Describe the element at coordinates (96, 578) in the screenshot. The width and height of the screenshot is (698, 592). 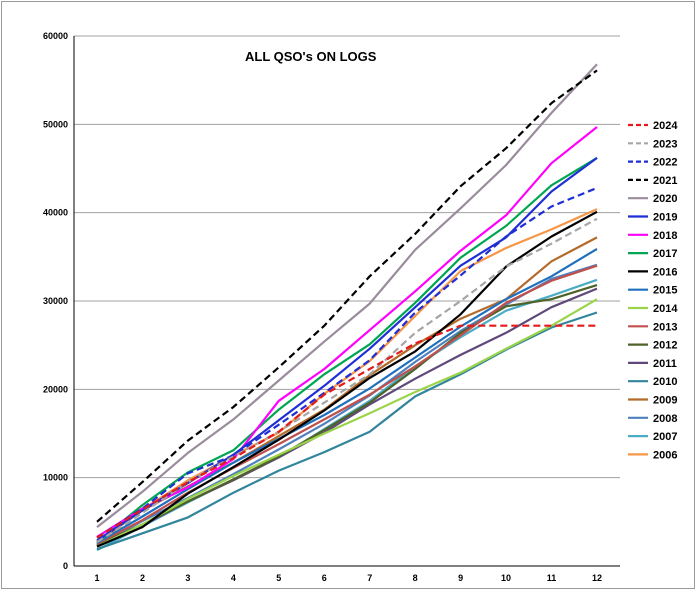
I see `x-tick-label: 1` at that location.